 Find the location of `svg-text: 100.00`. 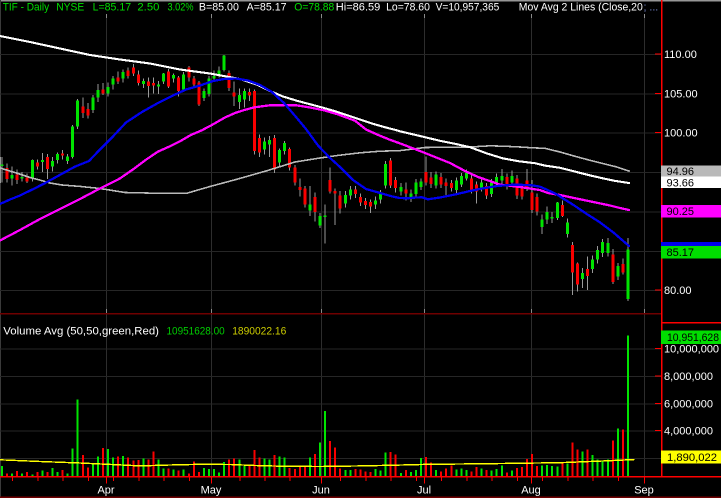

svg-text: 100.00 is located at coordinates (681, 134).